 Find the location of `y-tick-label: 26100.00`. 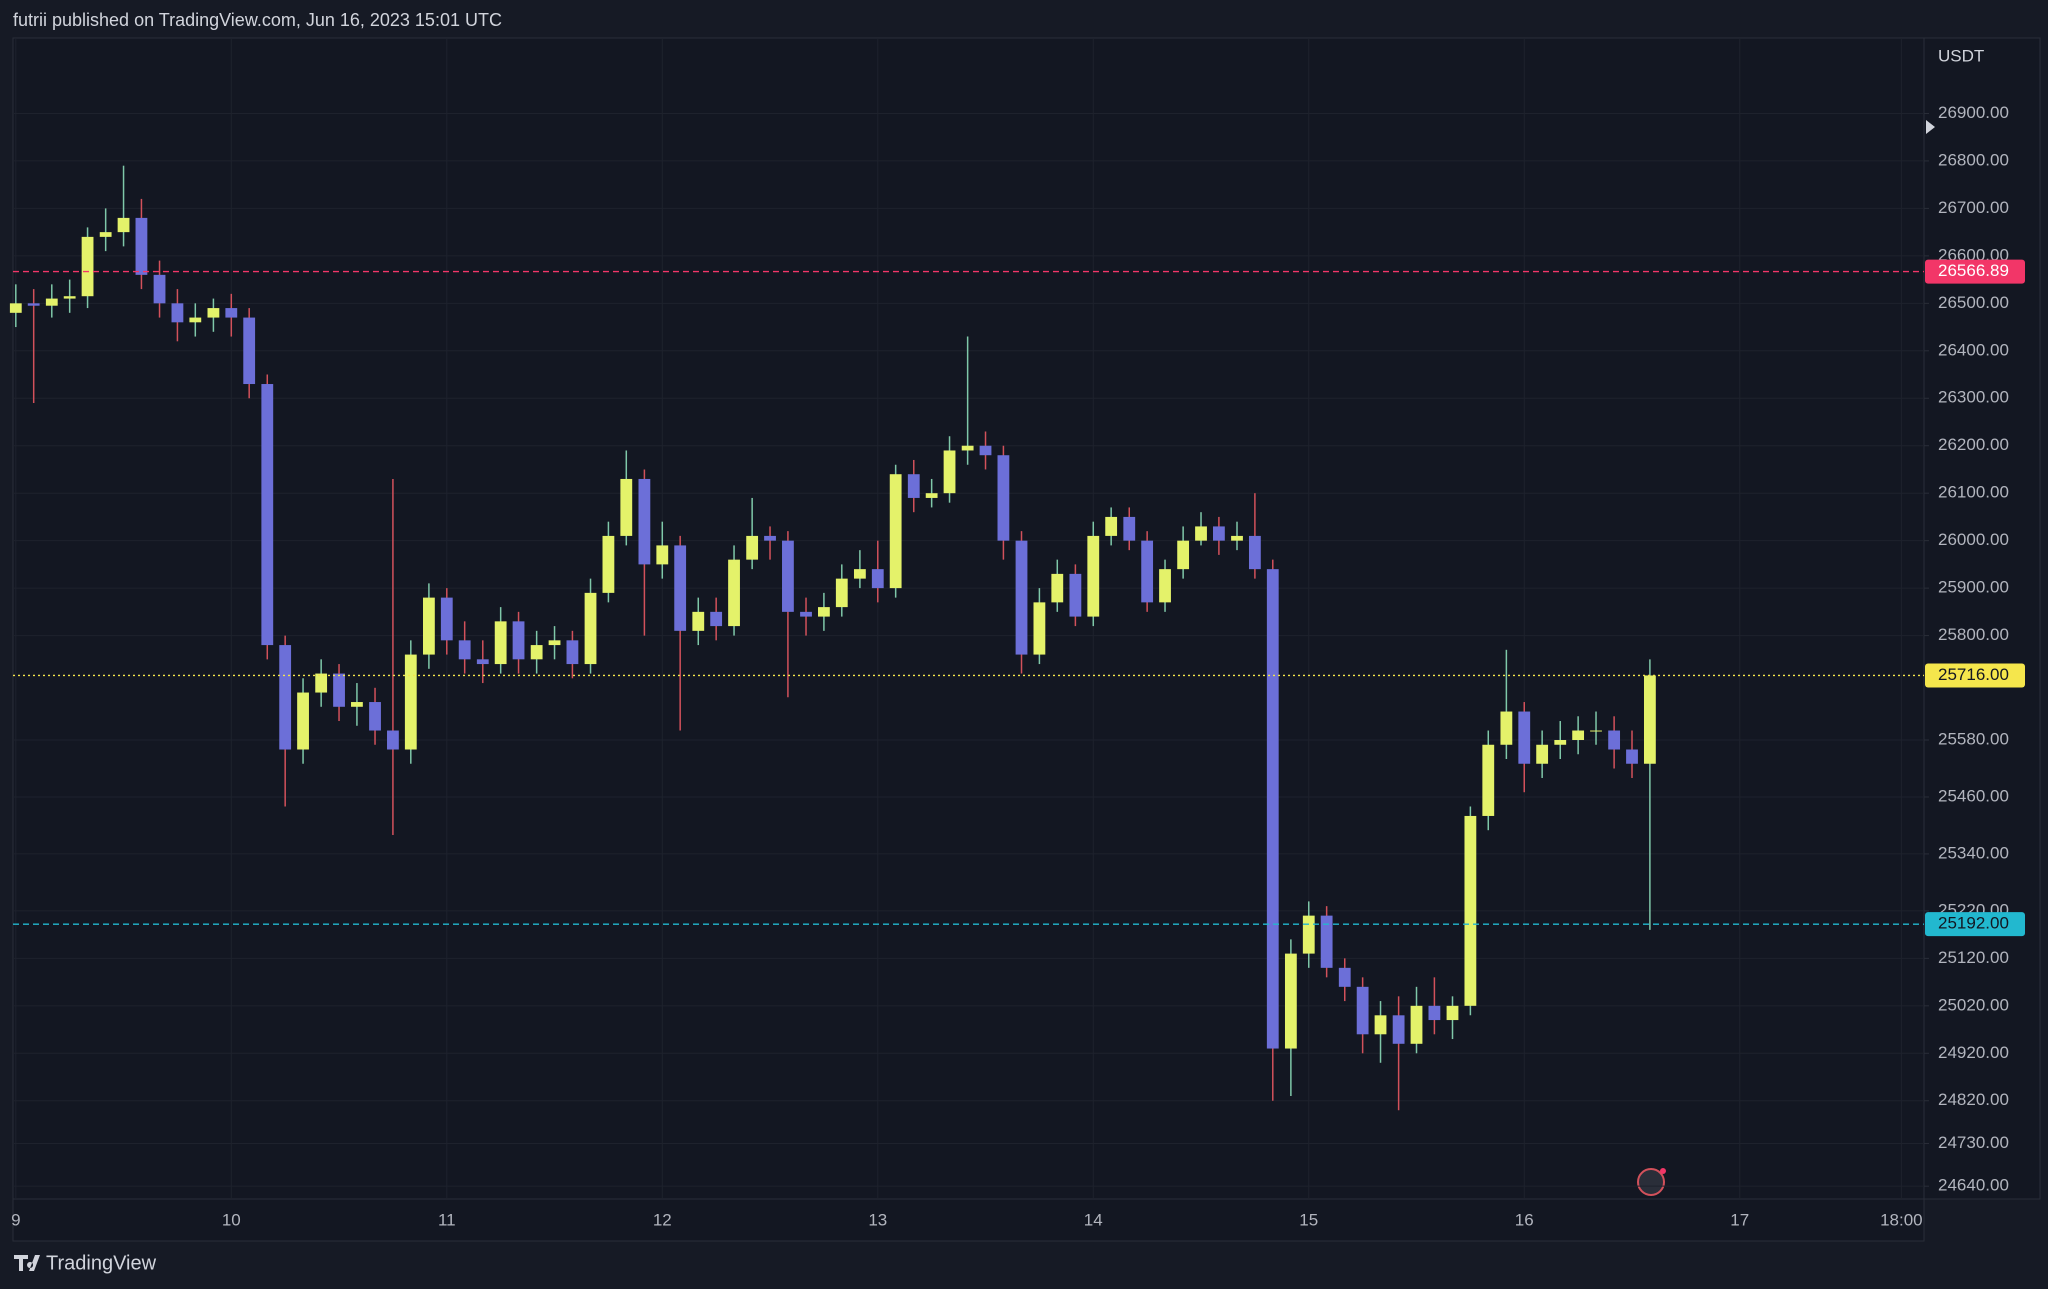

y-tick-label: 26100.00 is located at coordinates (1973, 492).